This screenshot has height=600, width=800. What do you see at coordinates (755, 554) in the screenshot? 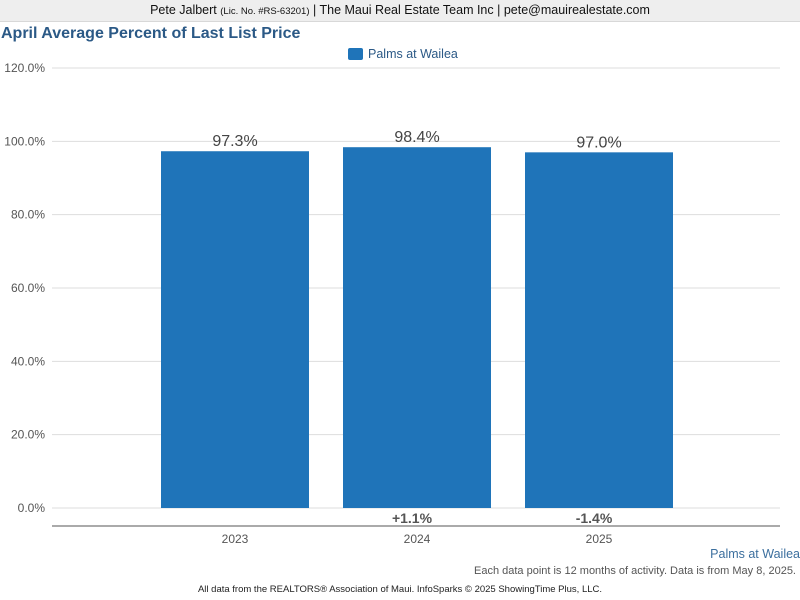
I see `footer-series-label: Palms at Wailea` at bounding box center [755, 554].